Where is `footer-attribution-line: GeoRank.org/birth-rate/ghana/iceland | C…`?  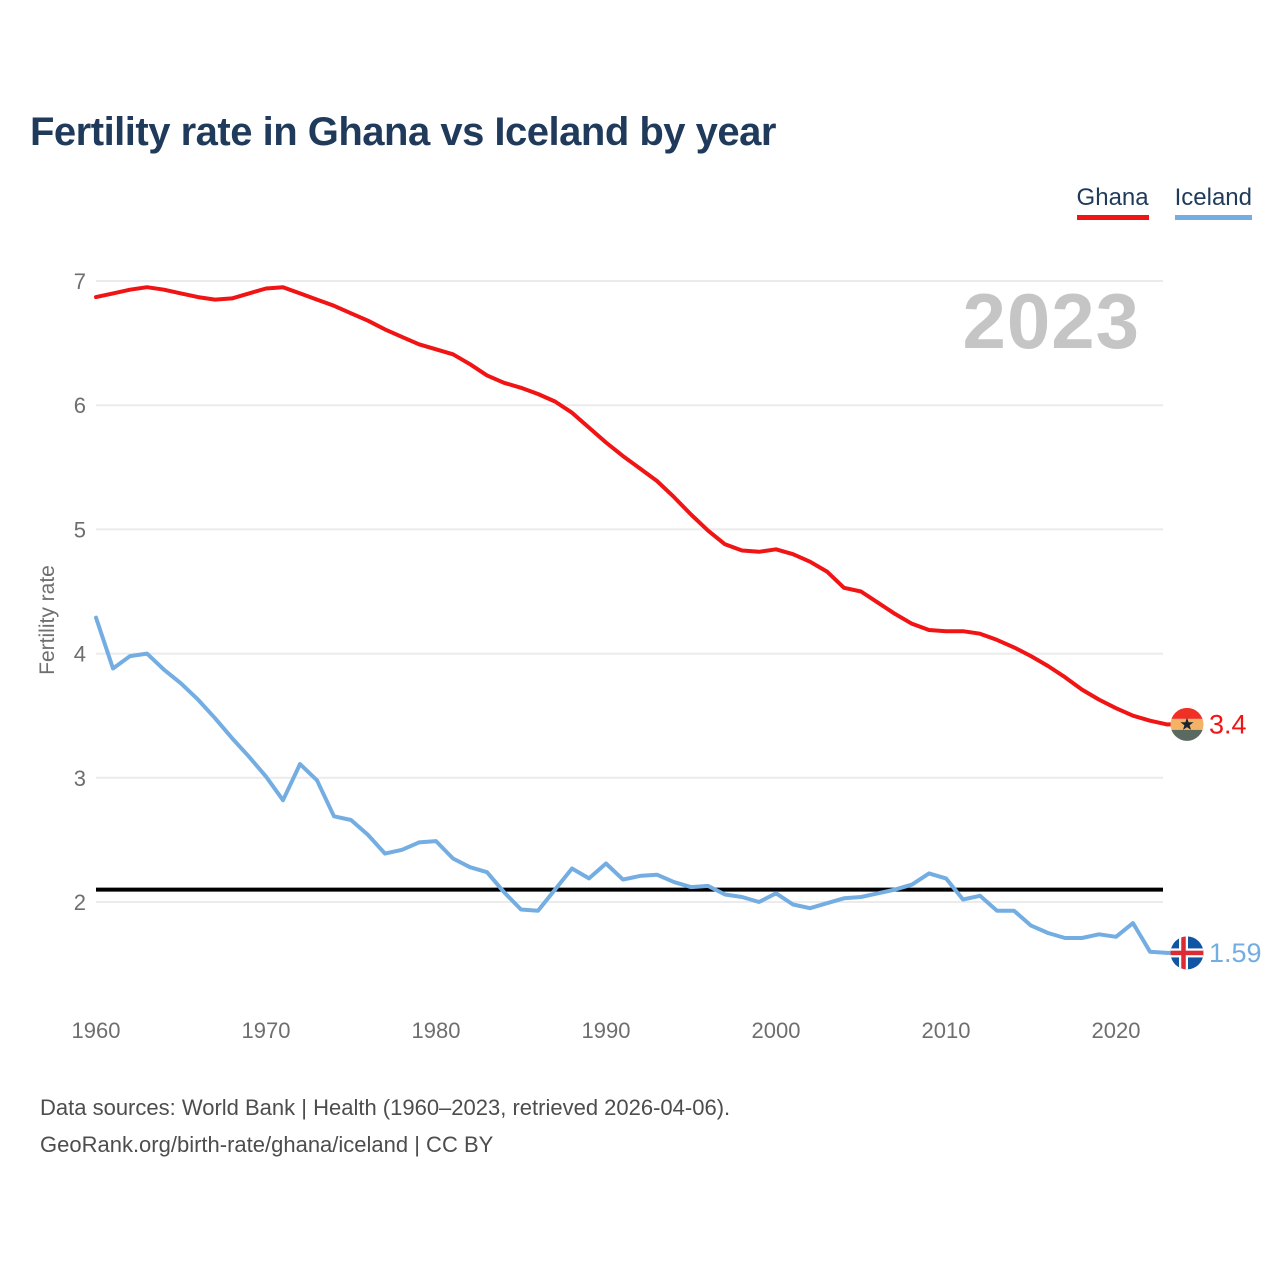 footer-attribution-line: GeoRank.org/birth-rate/ghana/iceland | C… is located at coordinates (267, 1144).